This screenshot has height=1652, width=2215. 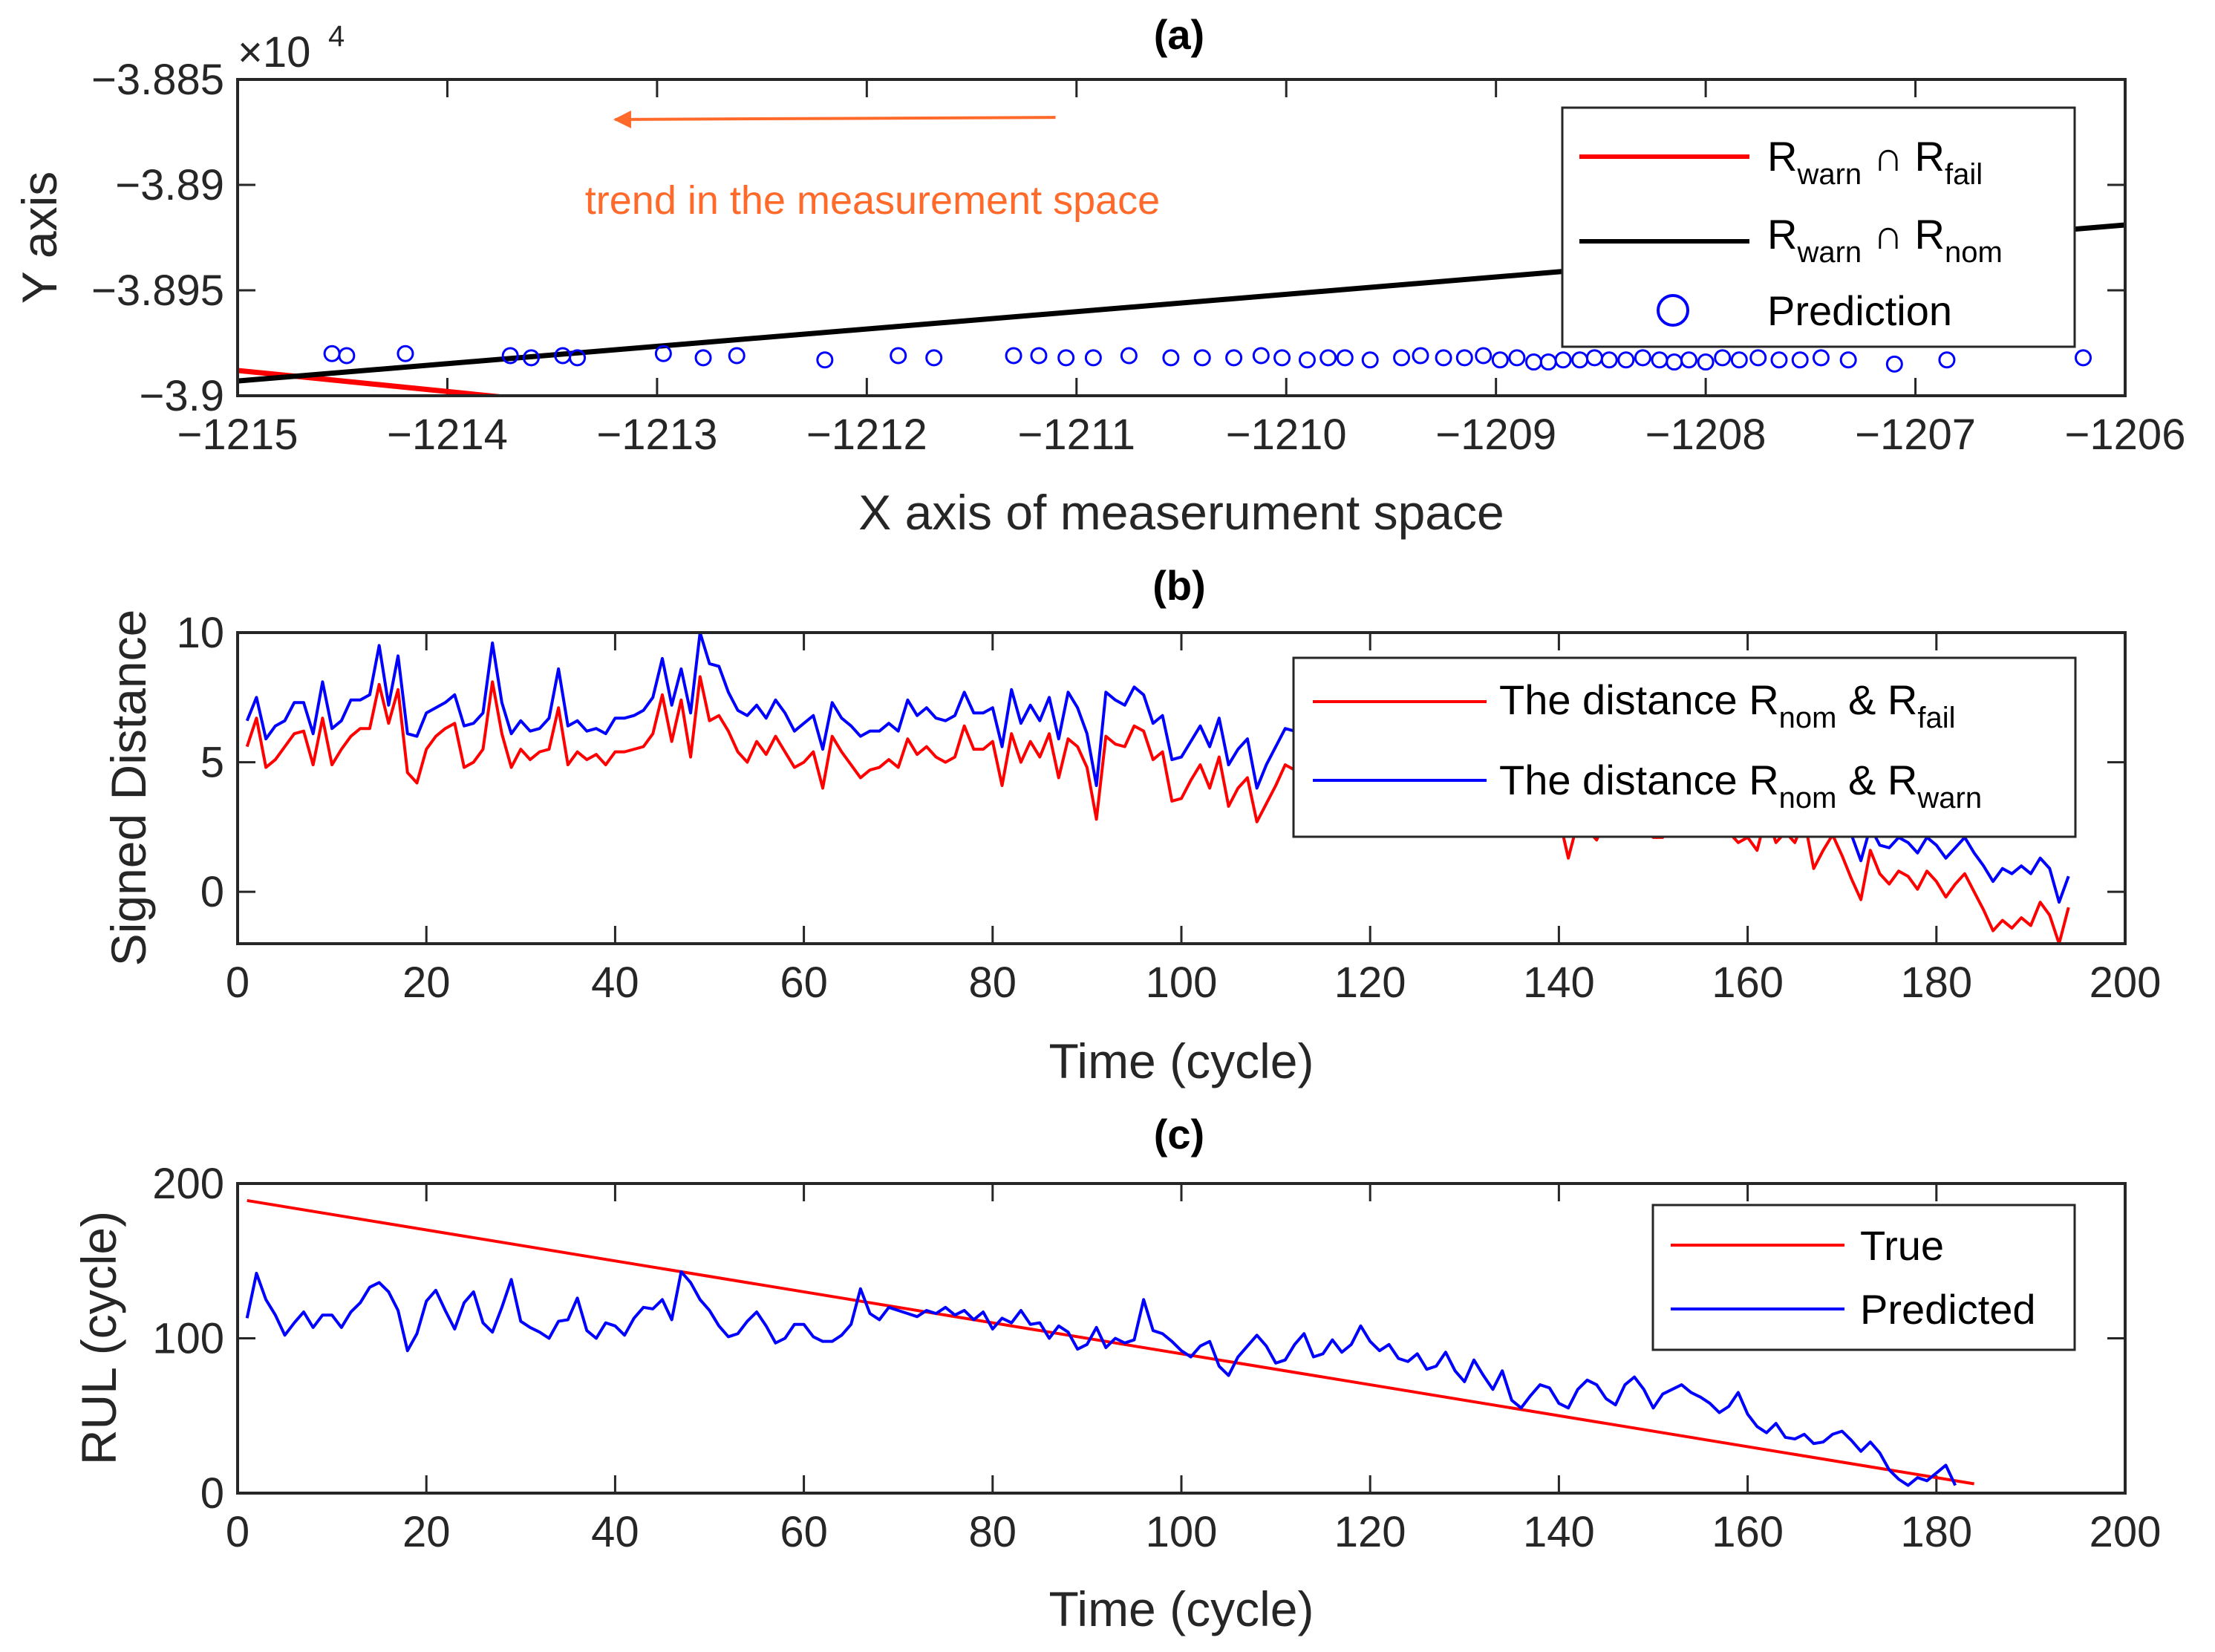 What do you see at coordinates (834, 119) in the screenshot?
I see `trend-arrow` at bounding box center [834, 119].